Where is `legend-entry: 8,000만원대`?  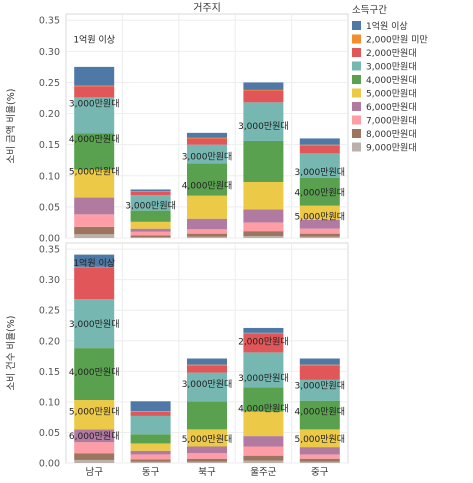
legend-entry: 8,000만원대 is located at coordinates (391, 134).